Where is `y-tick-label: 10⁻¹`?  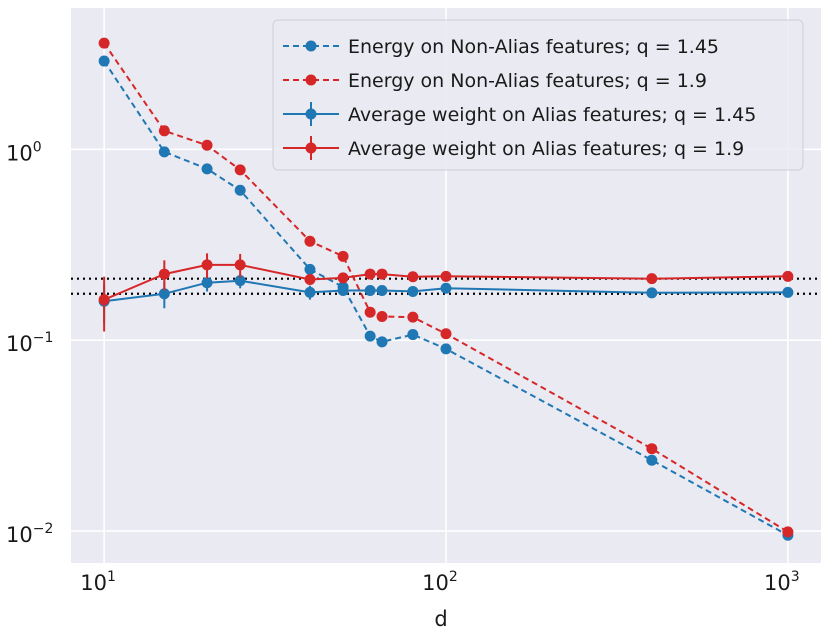
y-tick-label: 10⁻¹ is located at coordinates (29, 343).